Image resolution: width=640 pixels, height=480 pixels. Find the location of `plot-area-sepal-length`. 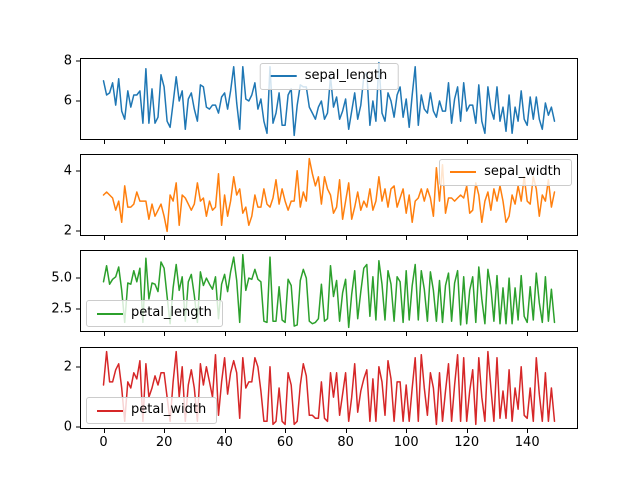

plot-area-sepal-length is located at coordinates (329, 99).